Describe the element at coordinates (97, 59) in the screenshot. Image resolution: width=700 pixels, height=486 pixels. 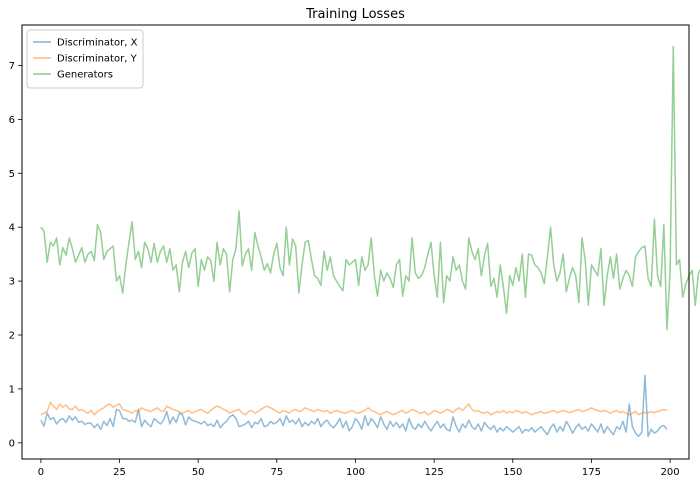
I see `legend-label-2: Discriminator, Y` at that location.